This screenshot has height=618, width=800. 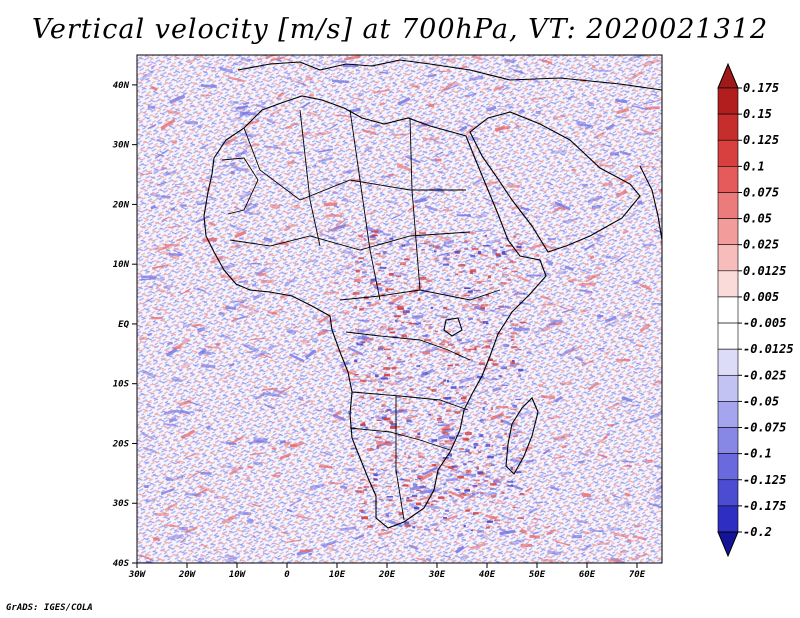 I want to click on x-tick-label: 10E, so click(x=337, y=575).